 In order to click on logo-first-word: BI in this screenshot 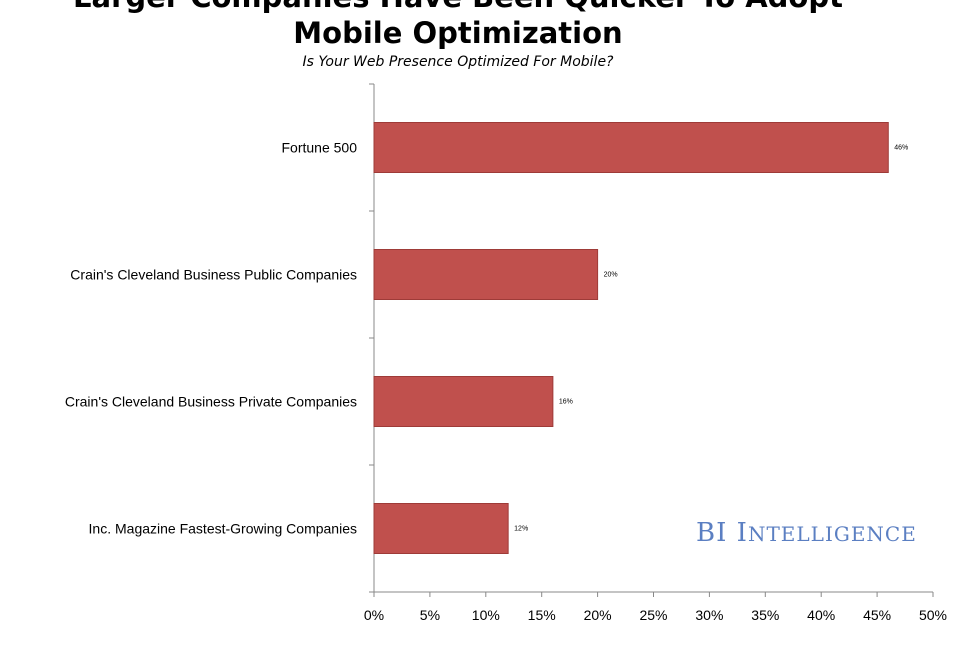, I will do `click(712, 533)`.